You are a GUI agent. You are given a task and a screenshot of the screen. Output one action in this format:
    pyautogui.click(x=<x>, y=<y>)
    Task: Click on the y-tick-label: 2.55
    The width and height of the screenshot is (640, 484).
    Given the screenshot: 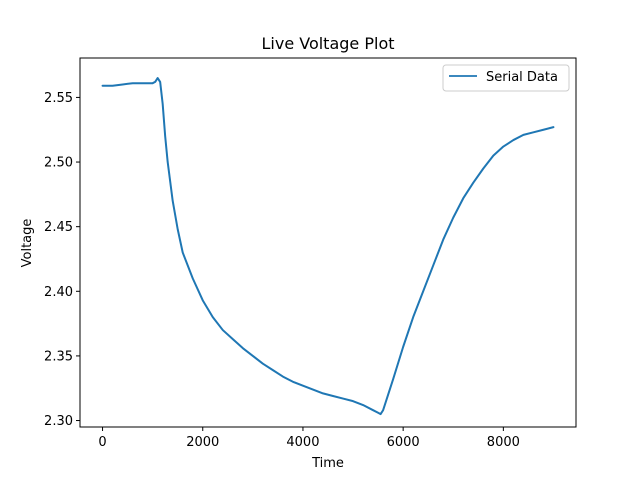 What is the action you would take?
    pyautogui.click(x=58, y=98)
    